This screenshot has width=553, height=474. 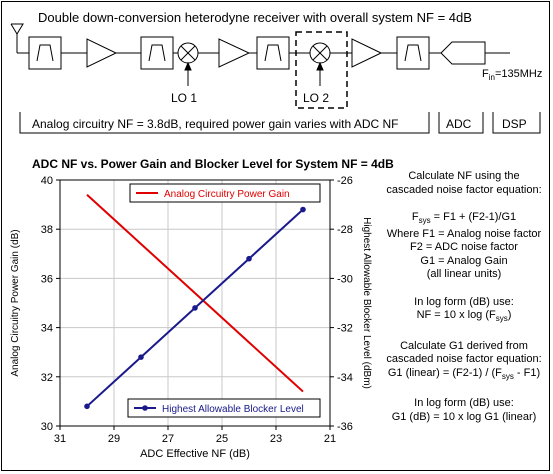 What do you see at coordinates (184, 98) in the screenshot?
I see `lo1-label: LO 1` at bounding box center [184, 98].